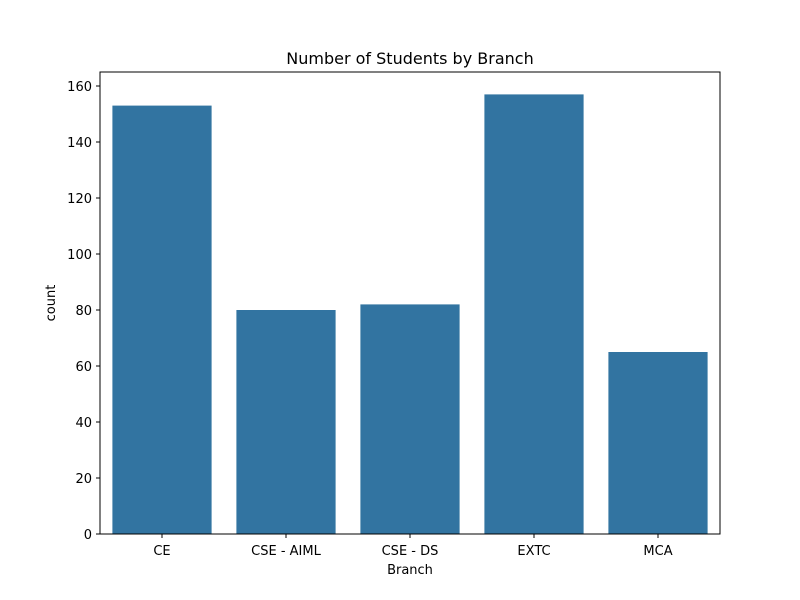 The image size is (800, 600). I want to click on bar-mca, so click(658, 443).